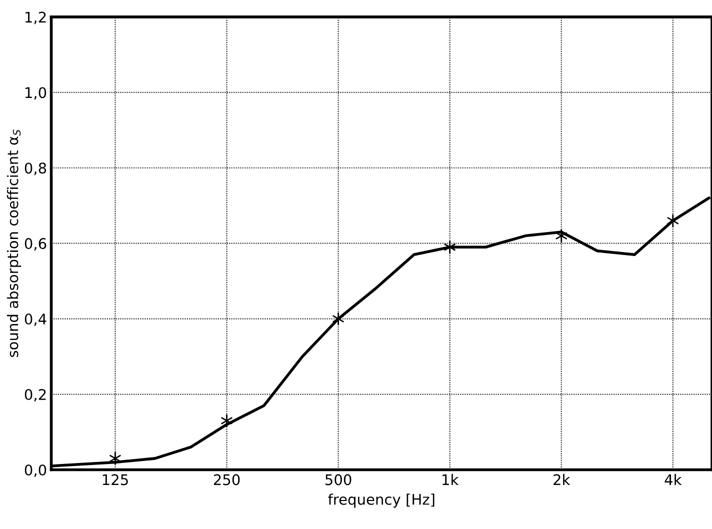 The height and width of the screenshot is (529, 712). Describe the element at coordinates (36, 93) in the screenshot. I see `y-tick-label: 1,0` at that location.